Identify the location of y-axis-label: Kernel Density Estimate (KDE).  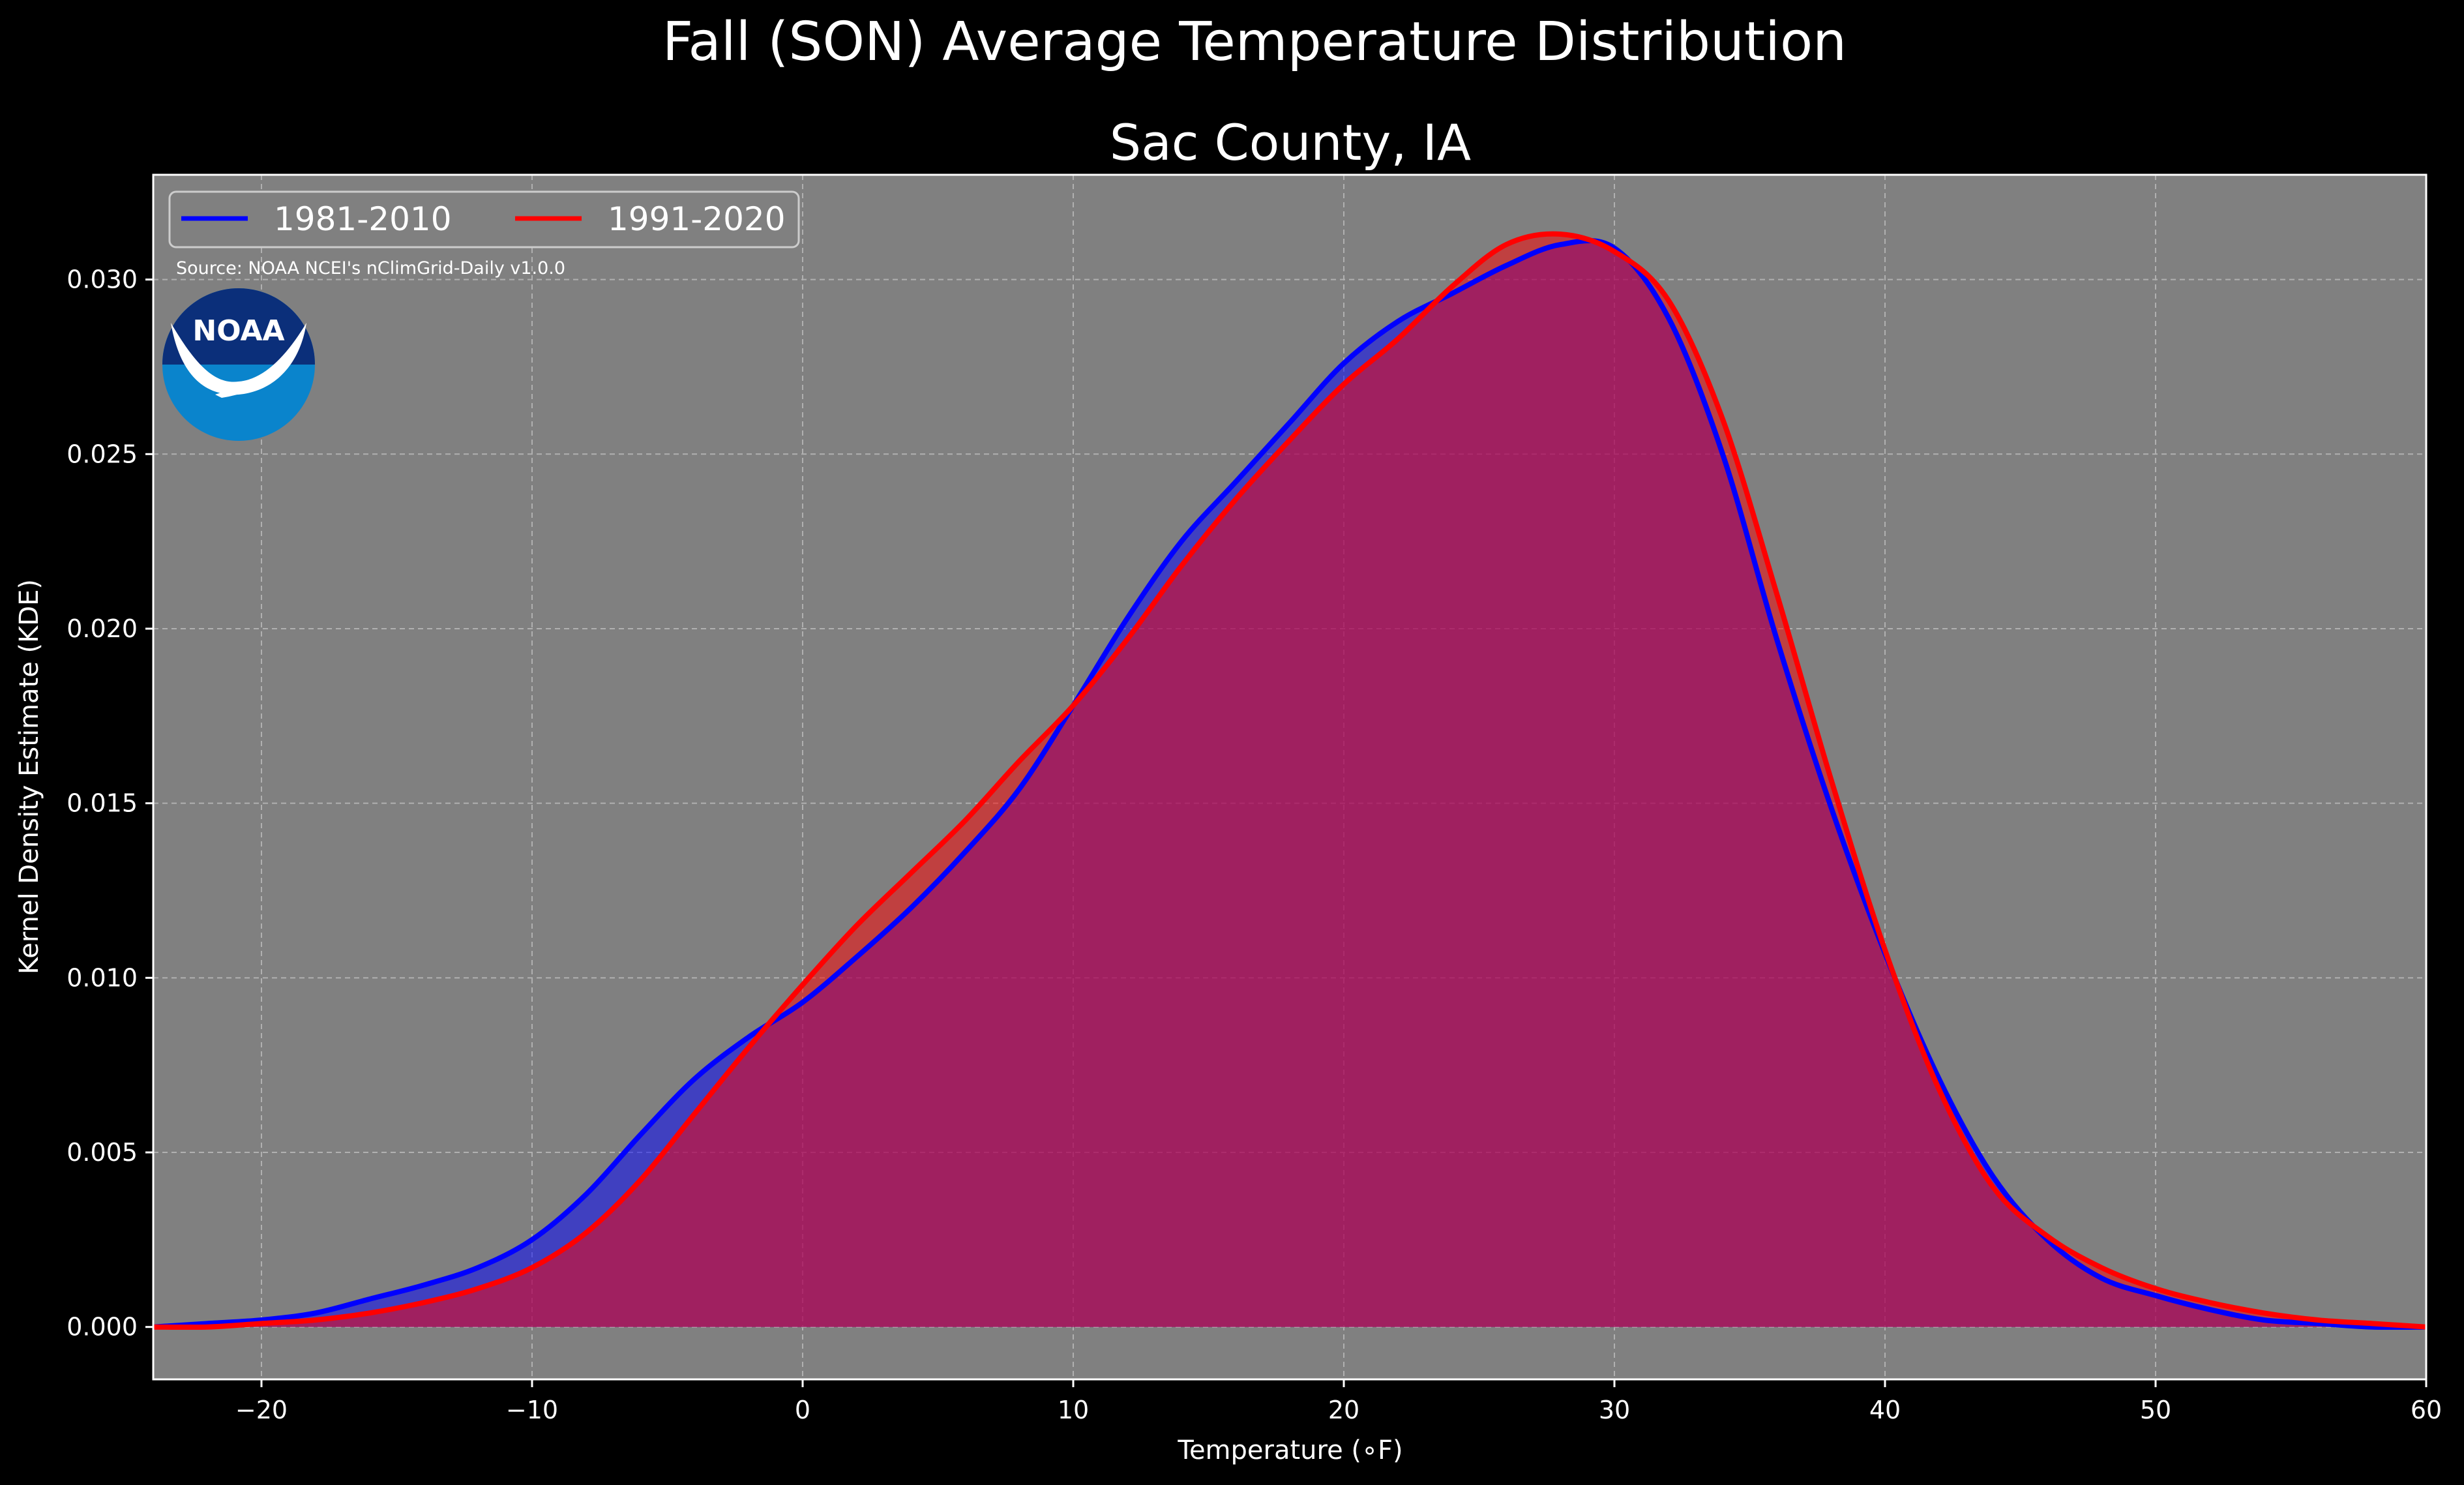
(29, 777).